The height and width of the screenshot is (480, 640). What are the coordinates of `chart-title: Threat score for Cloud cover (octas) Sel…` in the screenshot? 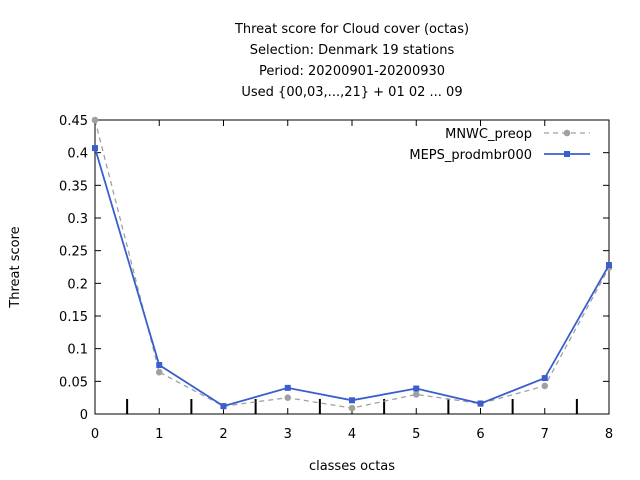 It's located at (351, 61).